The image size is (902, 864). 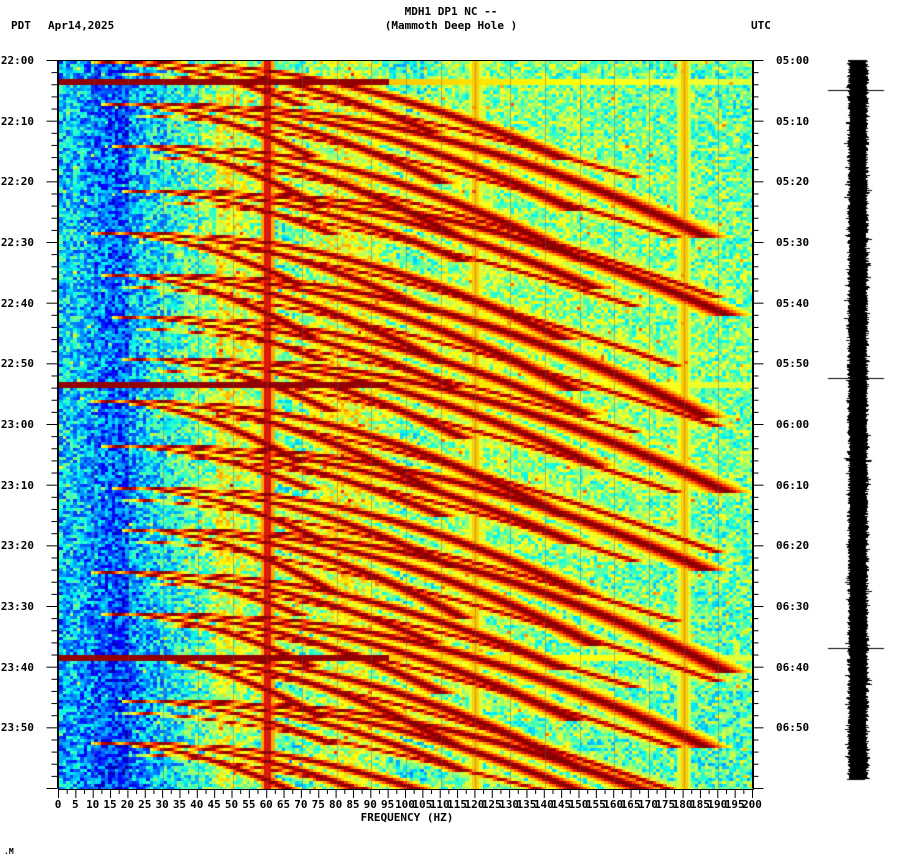 I want to click on seismogram-trace-canvas, so click(x=855, y=423).